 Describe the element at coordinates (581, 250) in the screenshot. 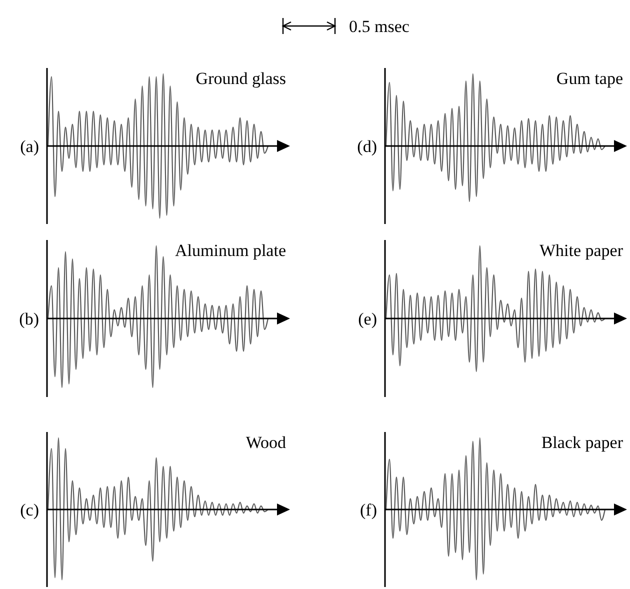

I see `chart-title: White paper` at that location.